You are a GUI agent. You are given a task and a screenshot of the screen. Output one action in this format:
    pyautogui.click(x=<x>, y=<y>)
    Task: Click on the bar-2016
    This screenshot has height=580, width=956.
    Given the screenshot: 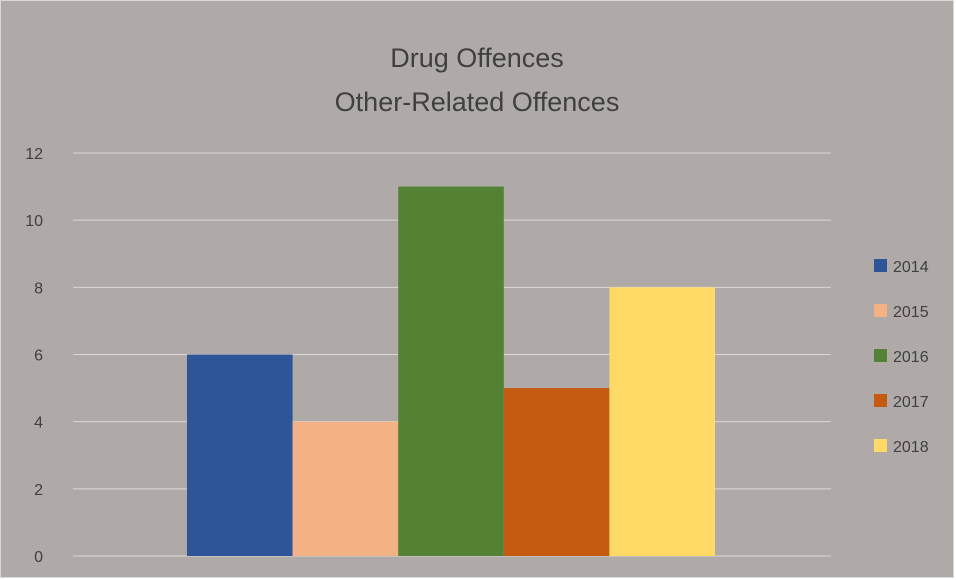 What is the action you would take?
    pyautogui.click(x=451, y=371)
    